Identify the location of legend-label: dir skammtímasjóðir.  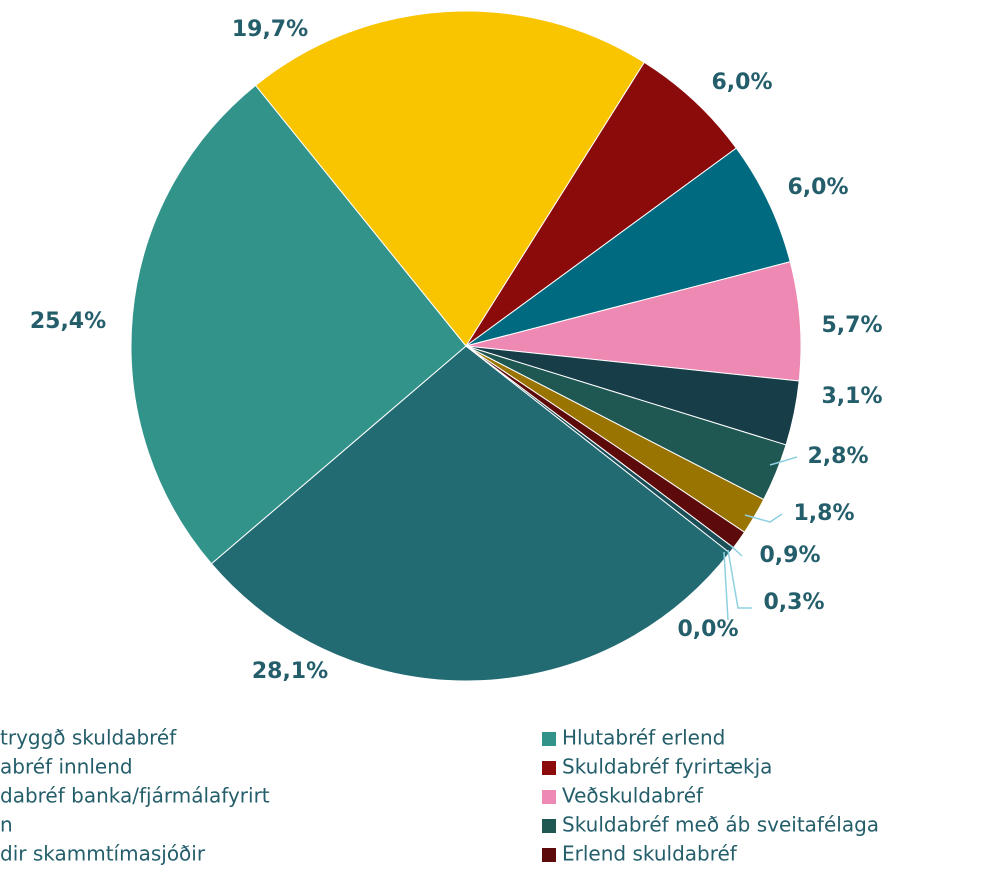
(103, 854).